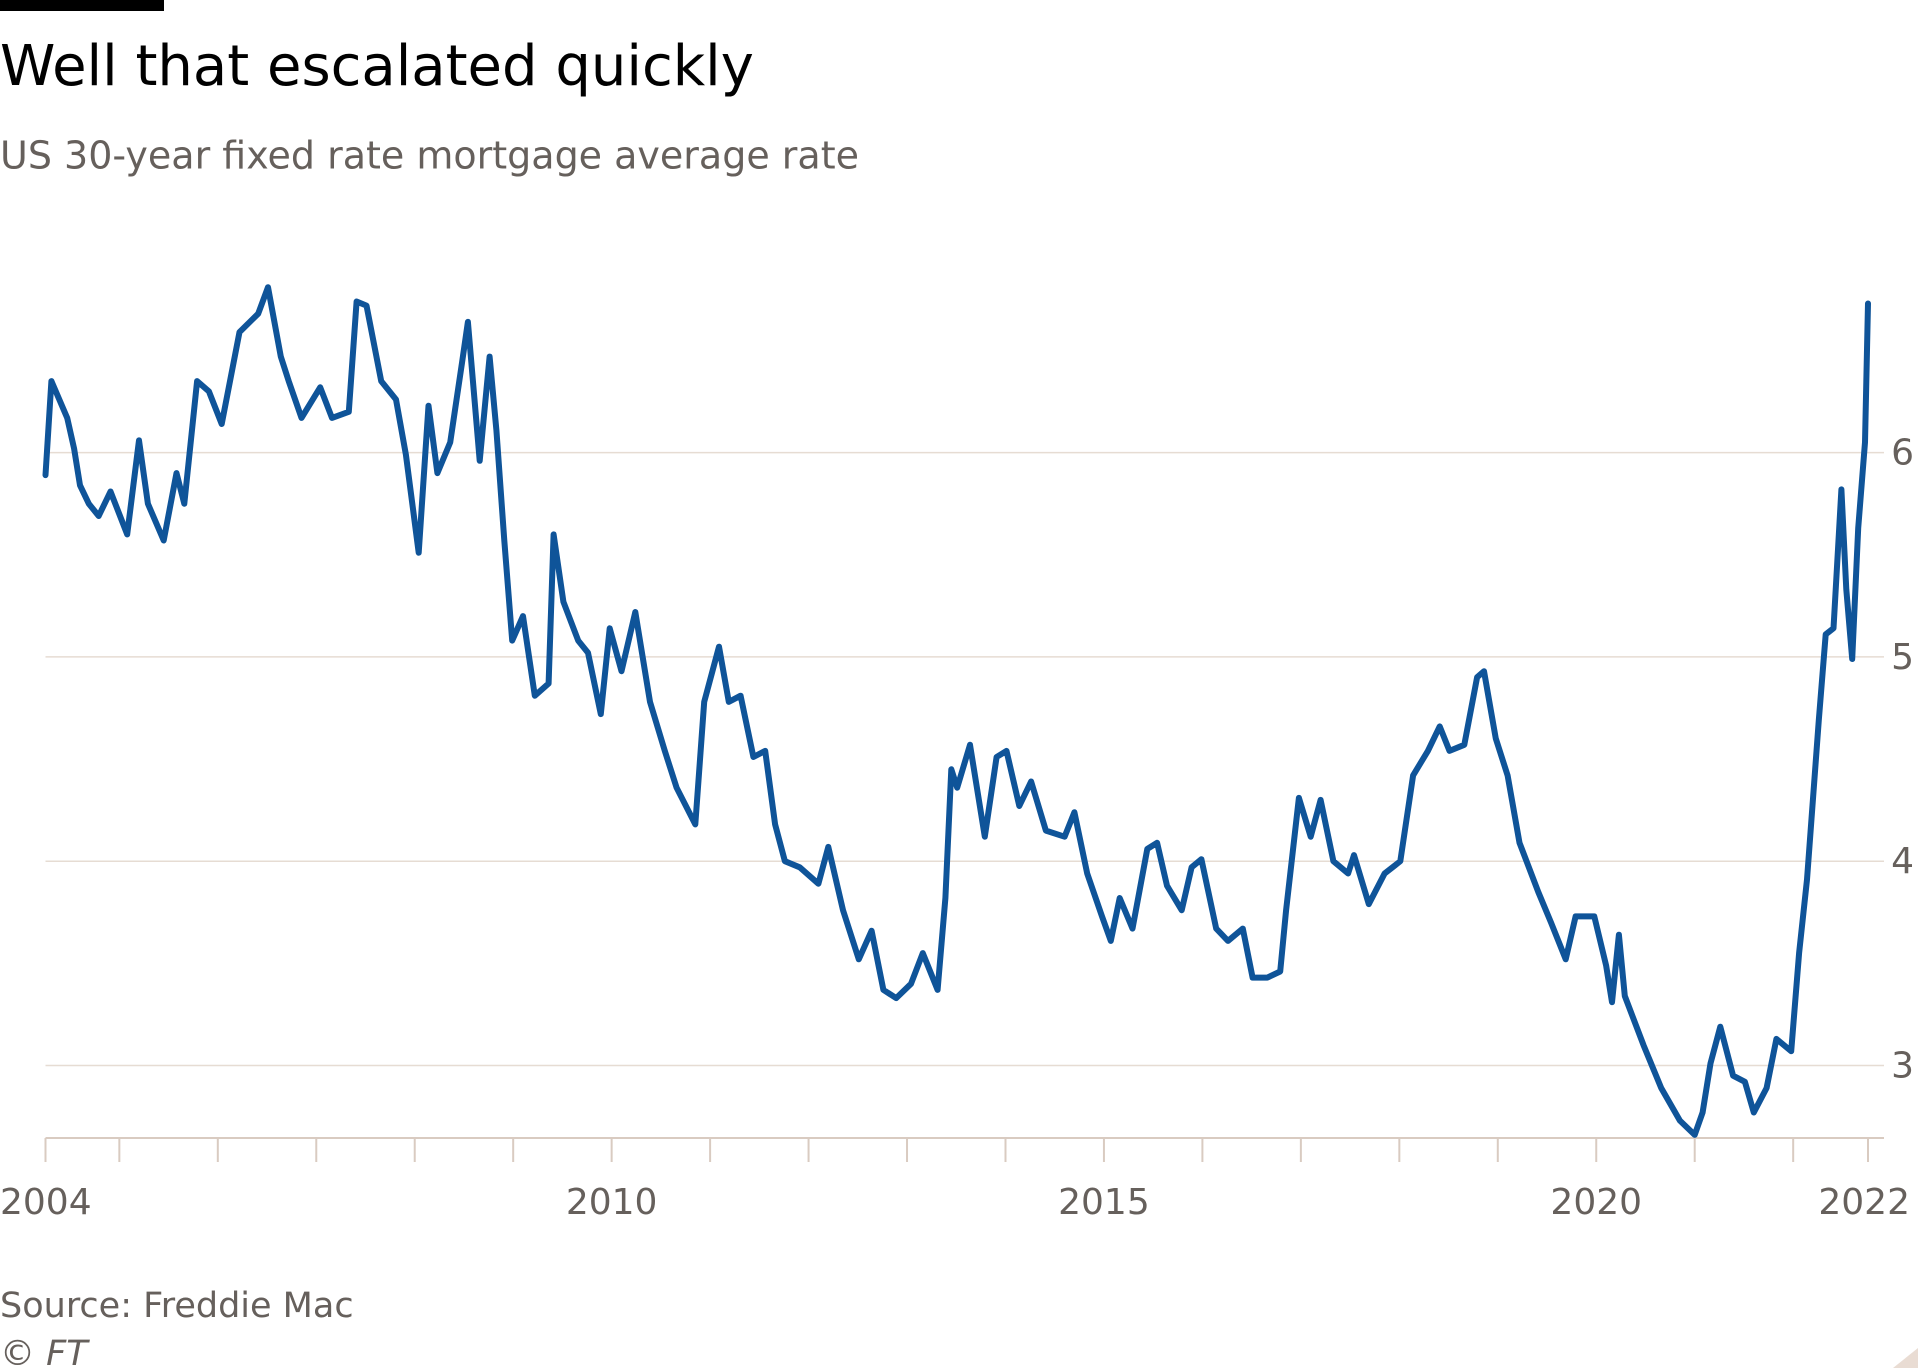 This screenshot has width=1920, height=1371. Describe the element at coordinates (1902, 861) in the screenshot. I see `y-tick-label: 4` at that location.